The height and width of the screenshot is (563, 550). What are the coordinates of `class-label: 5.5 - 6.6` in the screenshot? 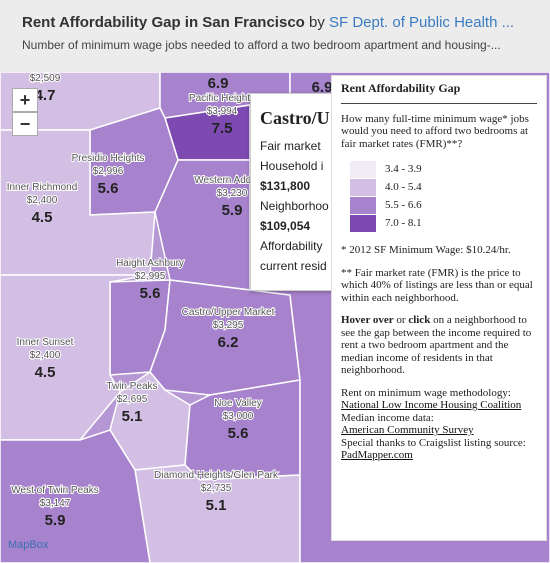 It's located at (403, 204).